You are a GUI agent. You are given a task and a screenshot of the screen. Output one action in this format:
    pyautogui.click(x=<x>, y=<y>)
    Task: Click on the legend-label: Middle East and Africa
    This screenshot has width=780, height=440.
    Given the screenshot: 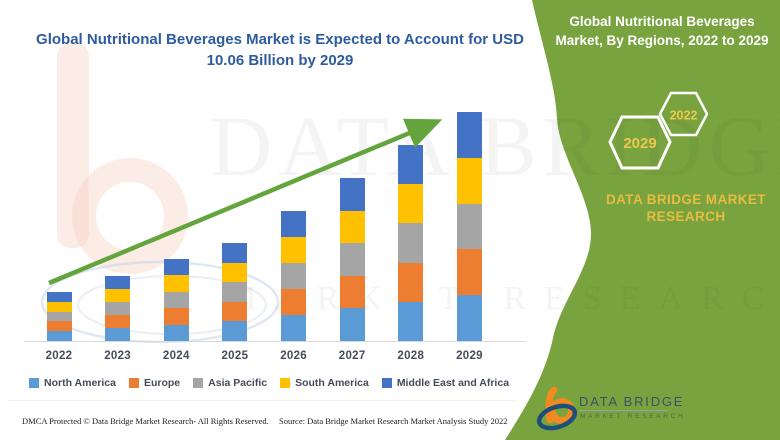 What is the action you would take?
    pyautogui.click(x=453, y=383)
    